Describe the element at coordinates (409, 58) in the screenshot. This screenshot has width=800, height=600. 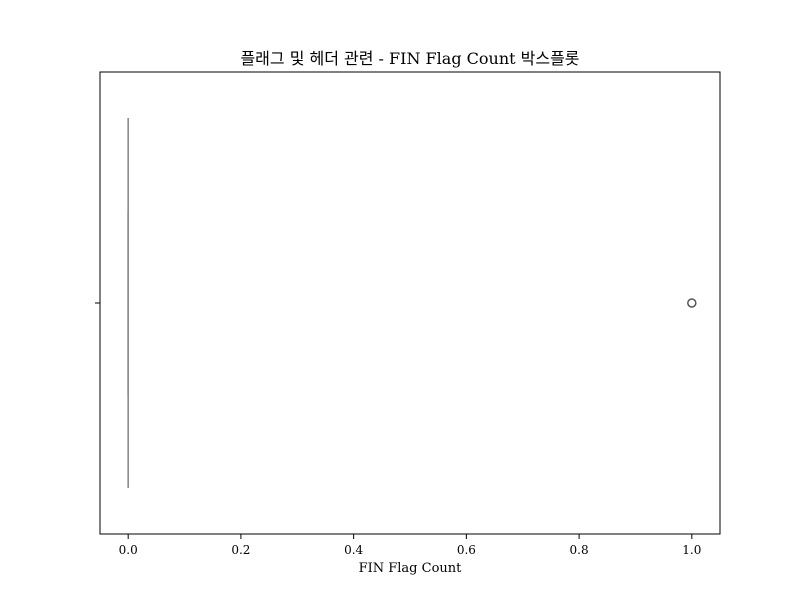
I see `chart-title: 플래그 및 헤더 관련 - FIN Flag Count 박스플롯` at that location.